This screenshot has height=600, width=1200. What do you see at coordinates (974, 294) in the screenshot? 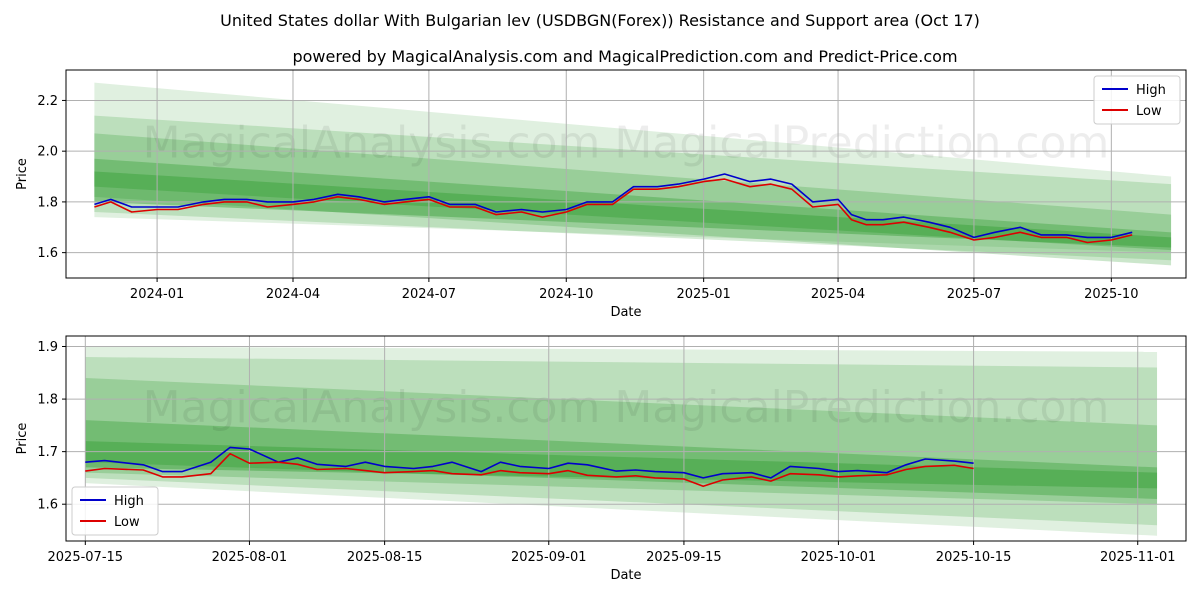
I see `x-tick-label: 2025-07` at bounding box center [974, 294].